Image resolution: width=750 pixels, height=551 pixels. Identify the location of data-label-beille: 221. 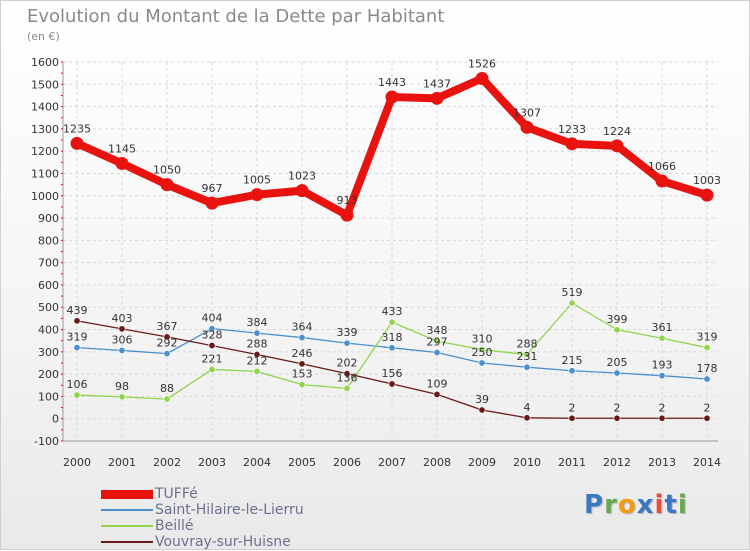
(212, 358).